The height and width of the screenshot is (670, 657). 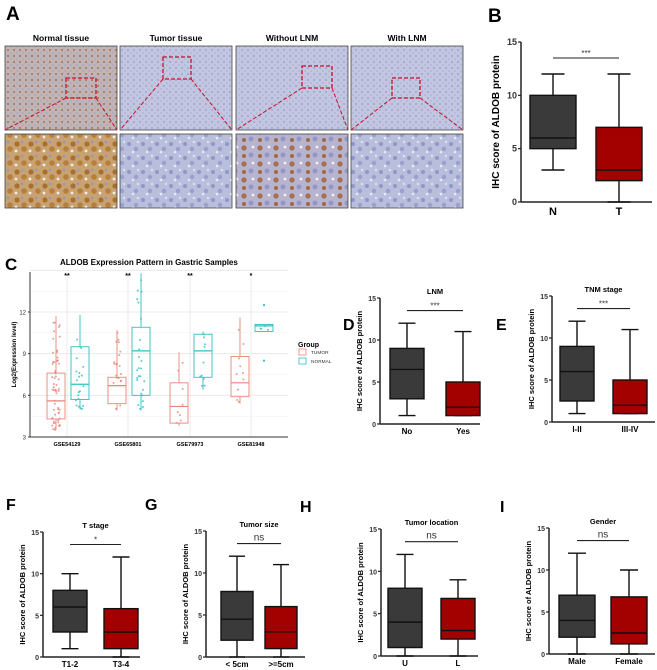 I want to click on panel-label: G, so click(x=151, y=505).